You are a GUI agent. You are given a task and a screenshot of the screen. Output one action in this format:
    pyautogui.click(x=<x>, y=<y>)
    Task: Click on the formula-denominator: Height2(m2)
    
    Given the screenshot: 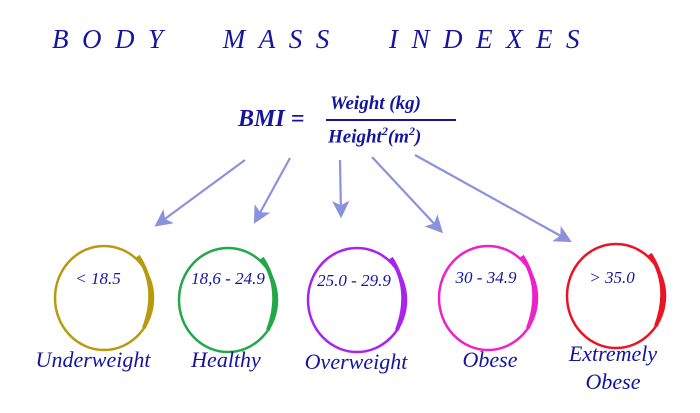 What is the action you would take?
    pyautogui.click(x=374, y=136)
    